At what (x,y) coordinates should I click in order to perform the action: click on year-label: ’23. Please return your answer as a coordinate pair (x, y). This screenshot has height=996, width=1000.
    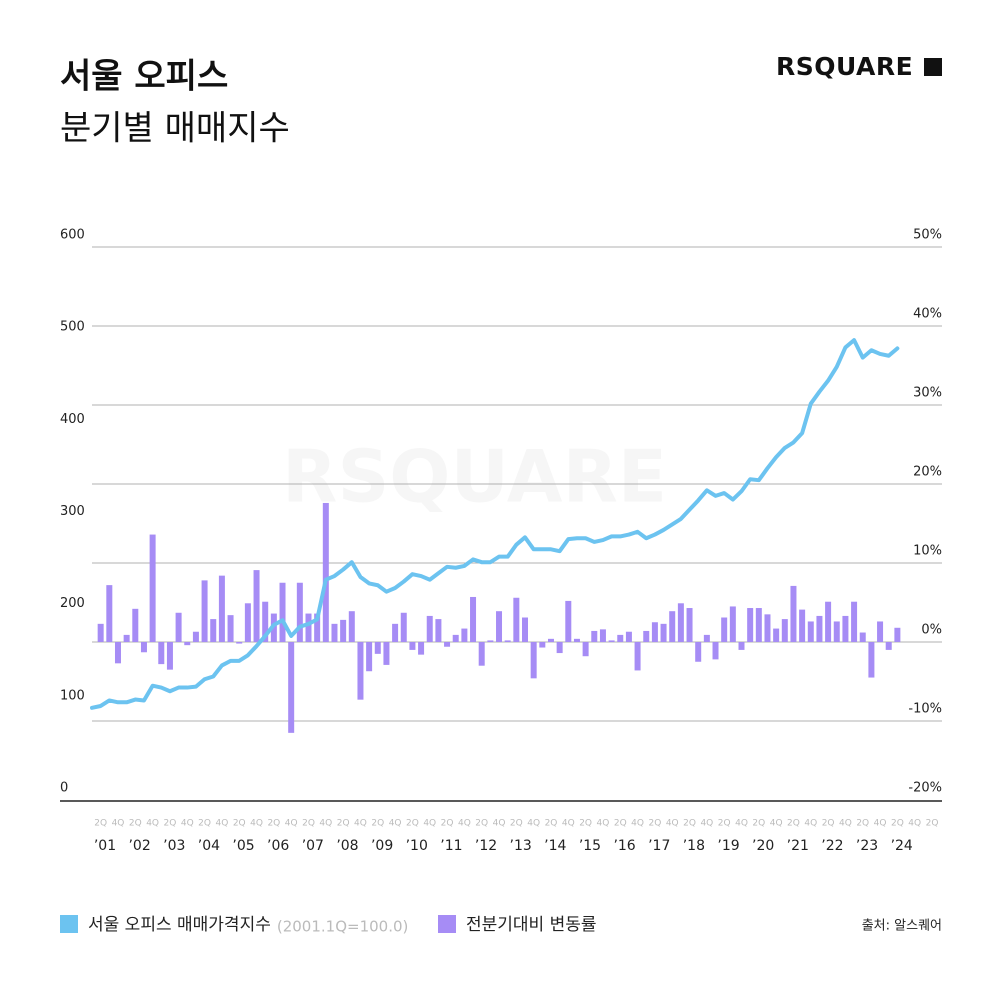
    Looking at the image, I should click on (867, 846).